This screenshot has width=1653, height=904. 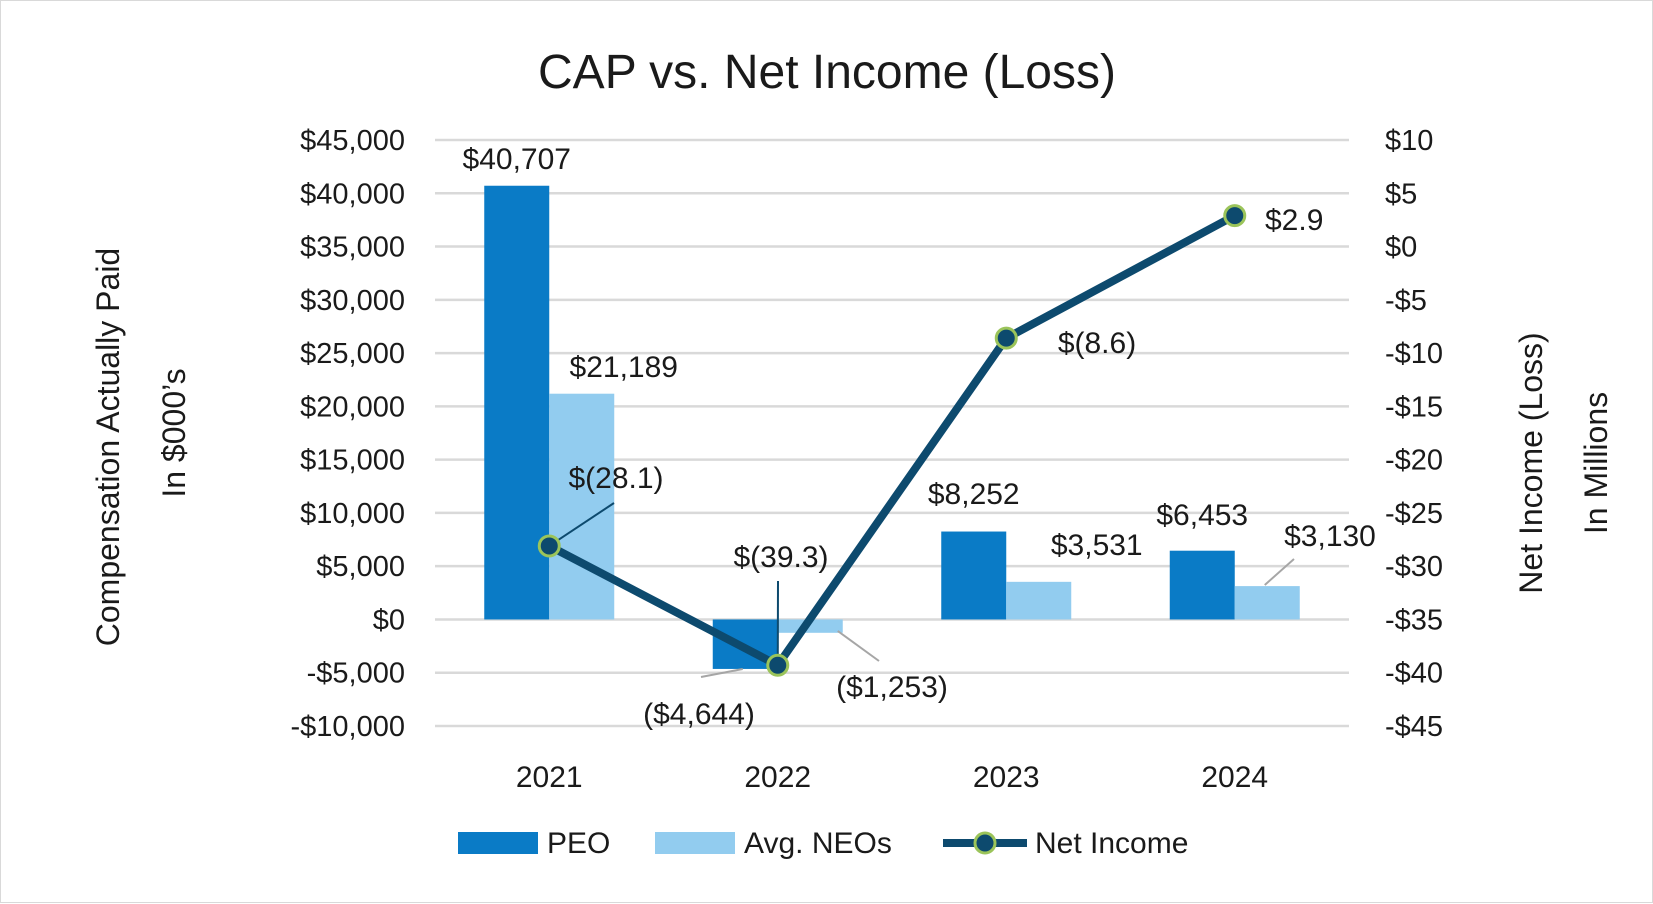 What do you see at coordinates (1401, 248) in the screenshot?
I see `y2-tick-label: $0` at bounding box center [1401, 248].